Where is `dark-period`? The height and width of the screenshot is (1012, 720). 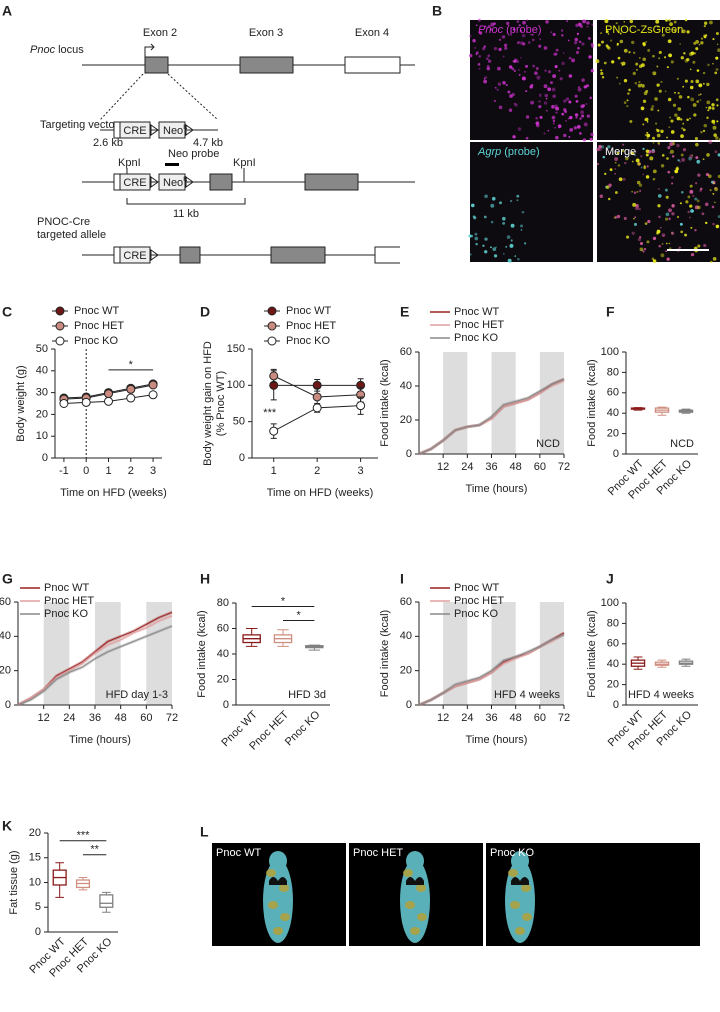 dark-period is located at coordinates (503, 653).